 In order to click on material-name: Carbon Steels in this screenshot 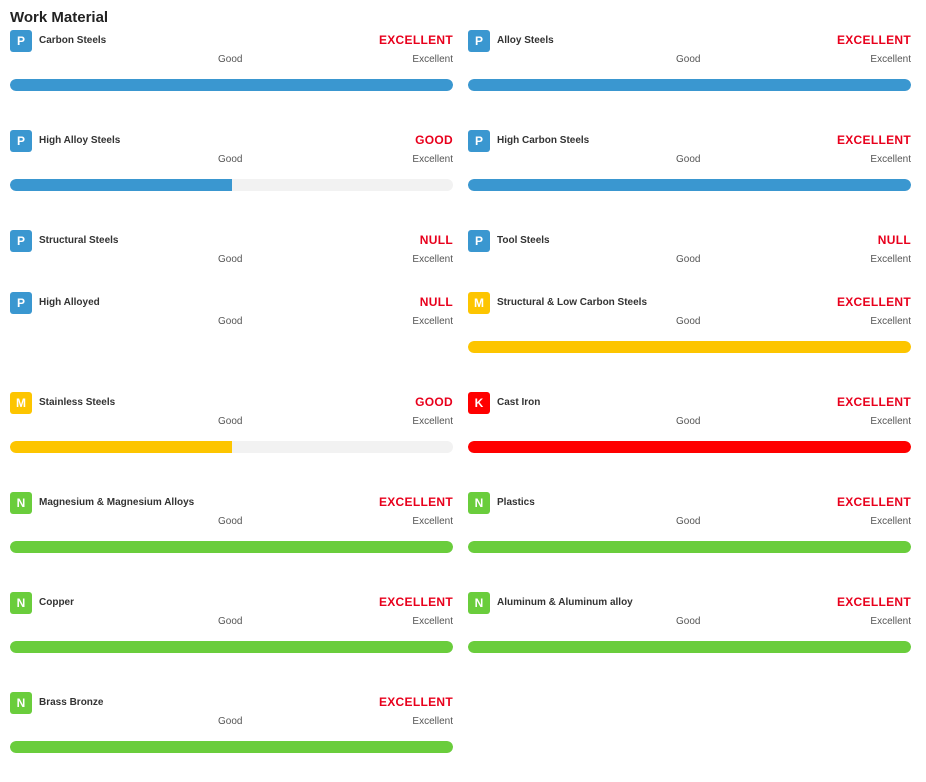, I will do `click(73, 40)`.